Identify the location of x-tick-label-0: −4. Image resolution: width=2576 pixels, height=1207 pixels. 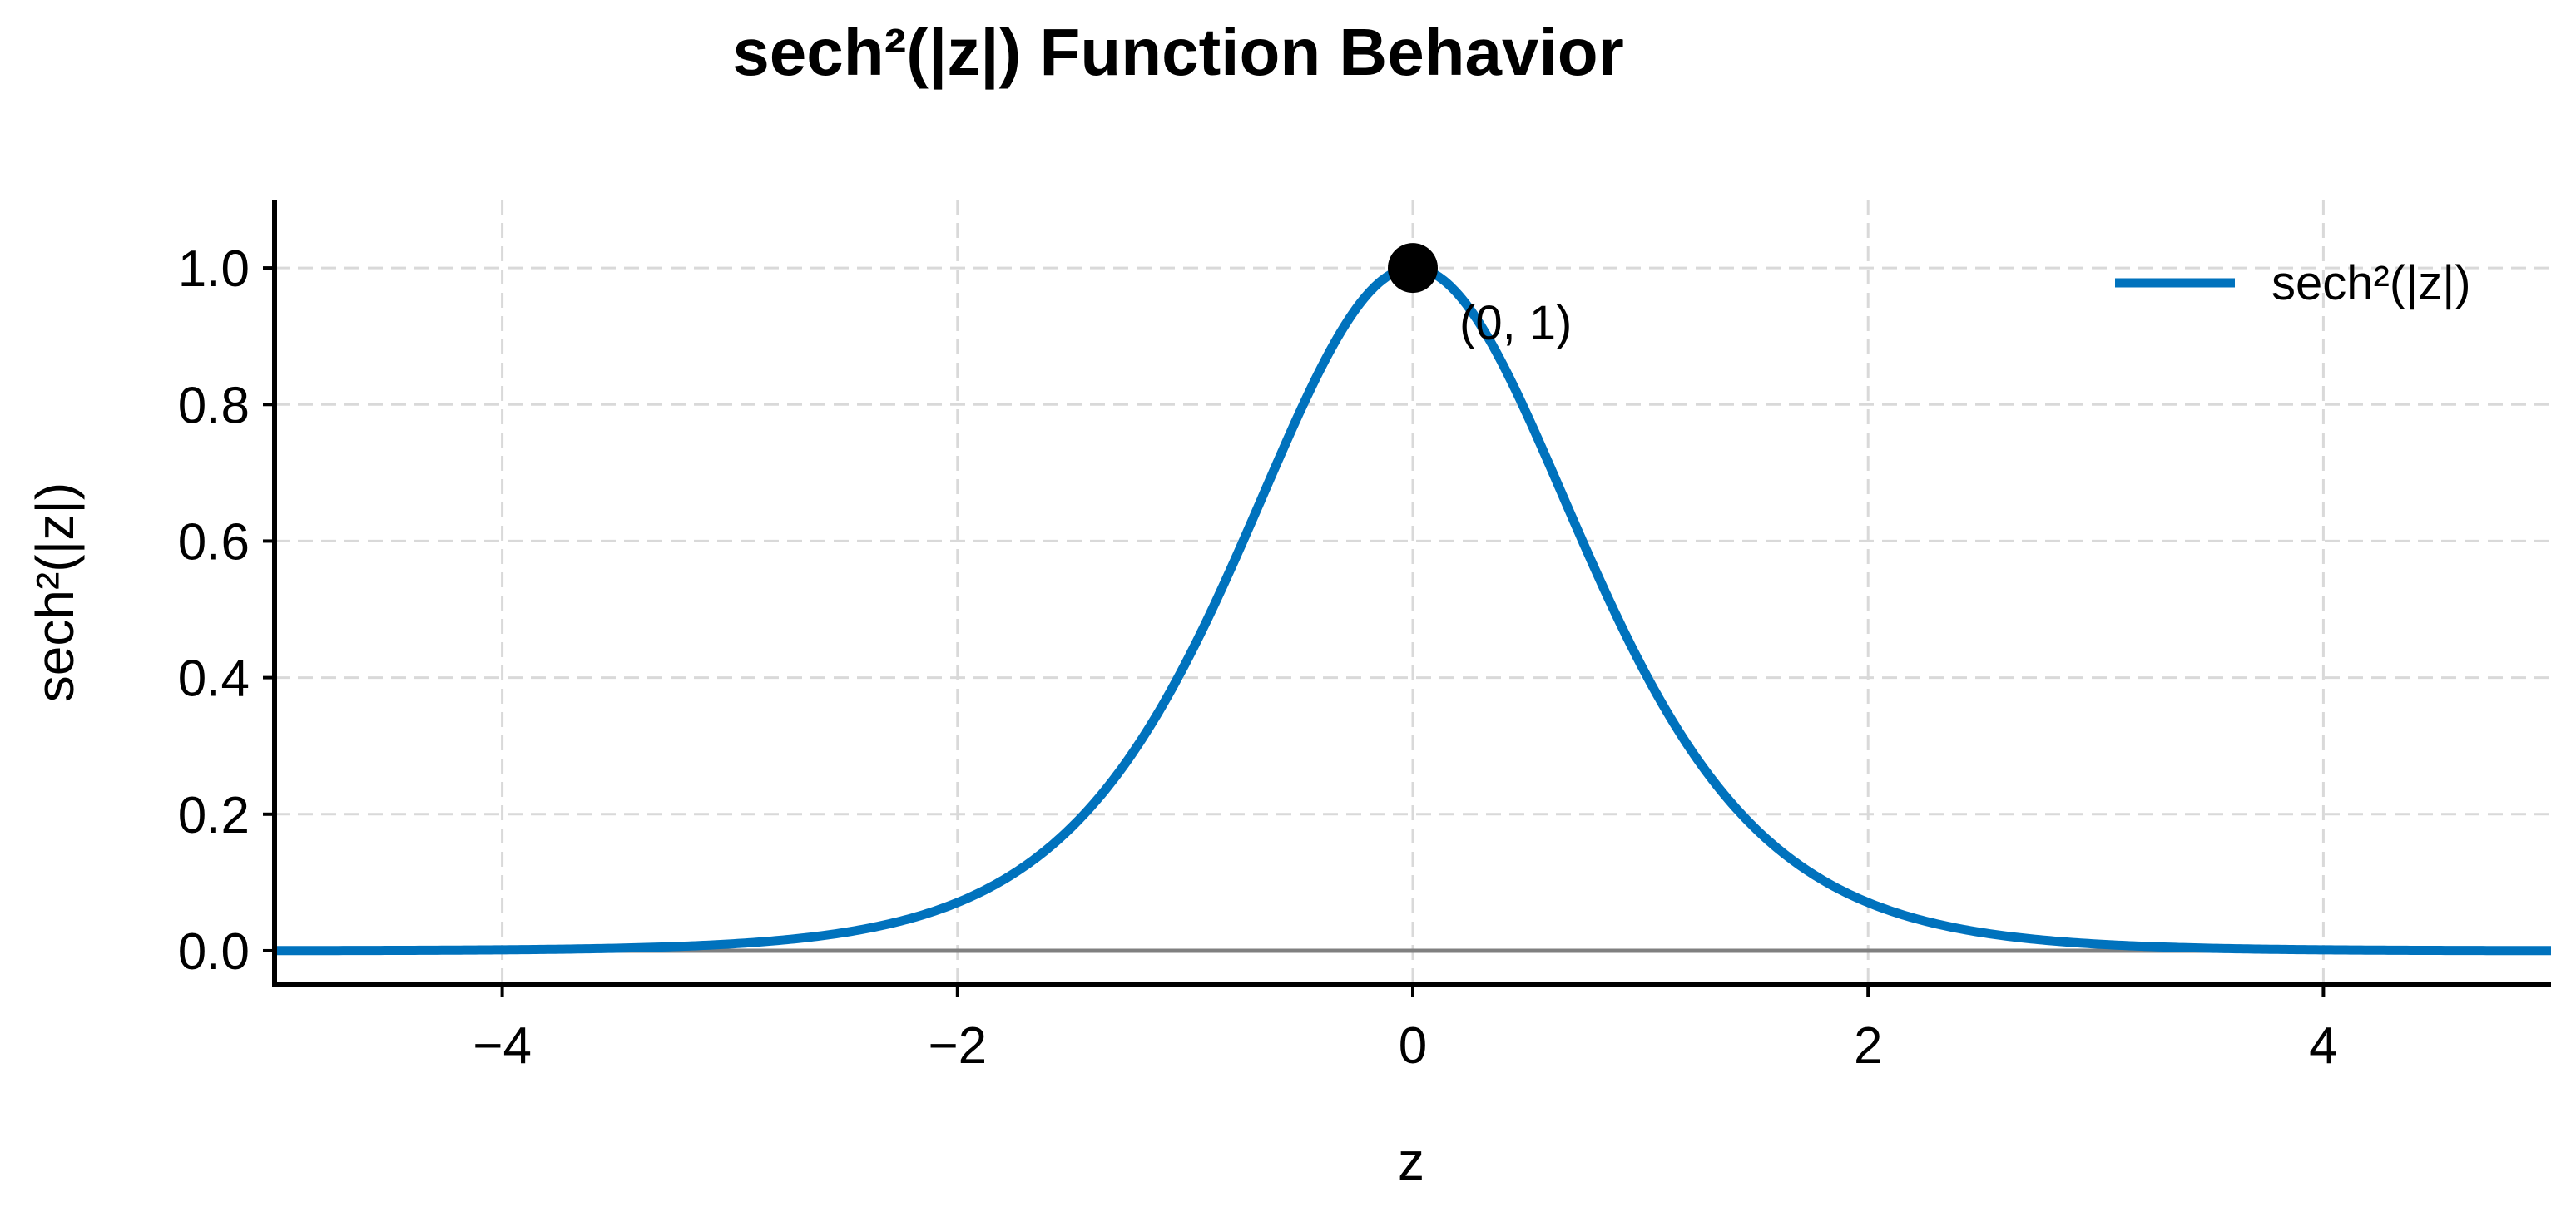
(502, 1046).